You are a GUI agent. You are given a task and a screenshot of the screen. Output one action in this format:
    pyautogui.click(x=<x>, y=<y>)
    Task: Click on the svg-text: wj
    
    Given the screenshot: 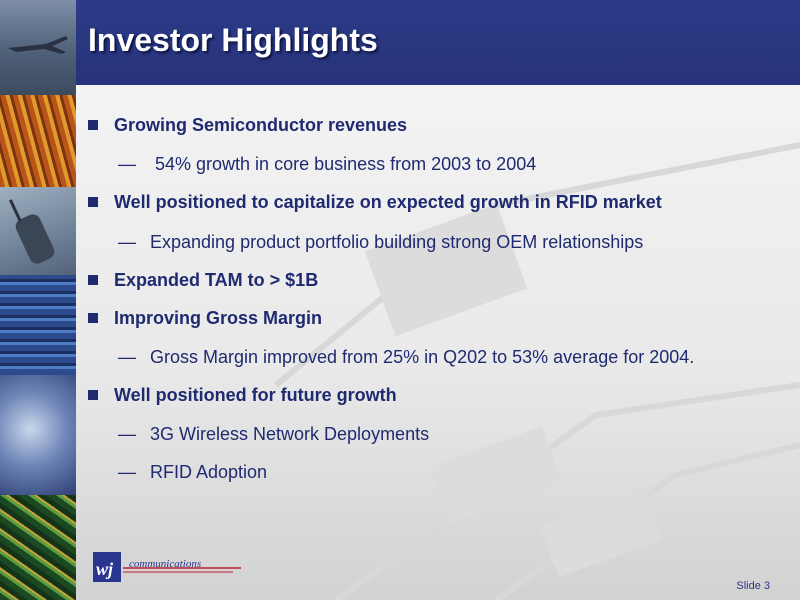 What is the action you would take?
    pyautogui.click(x=105, y=569)
    